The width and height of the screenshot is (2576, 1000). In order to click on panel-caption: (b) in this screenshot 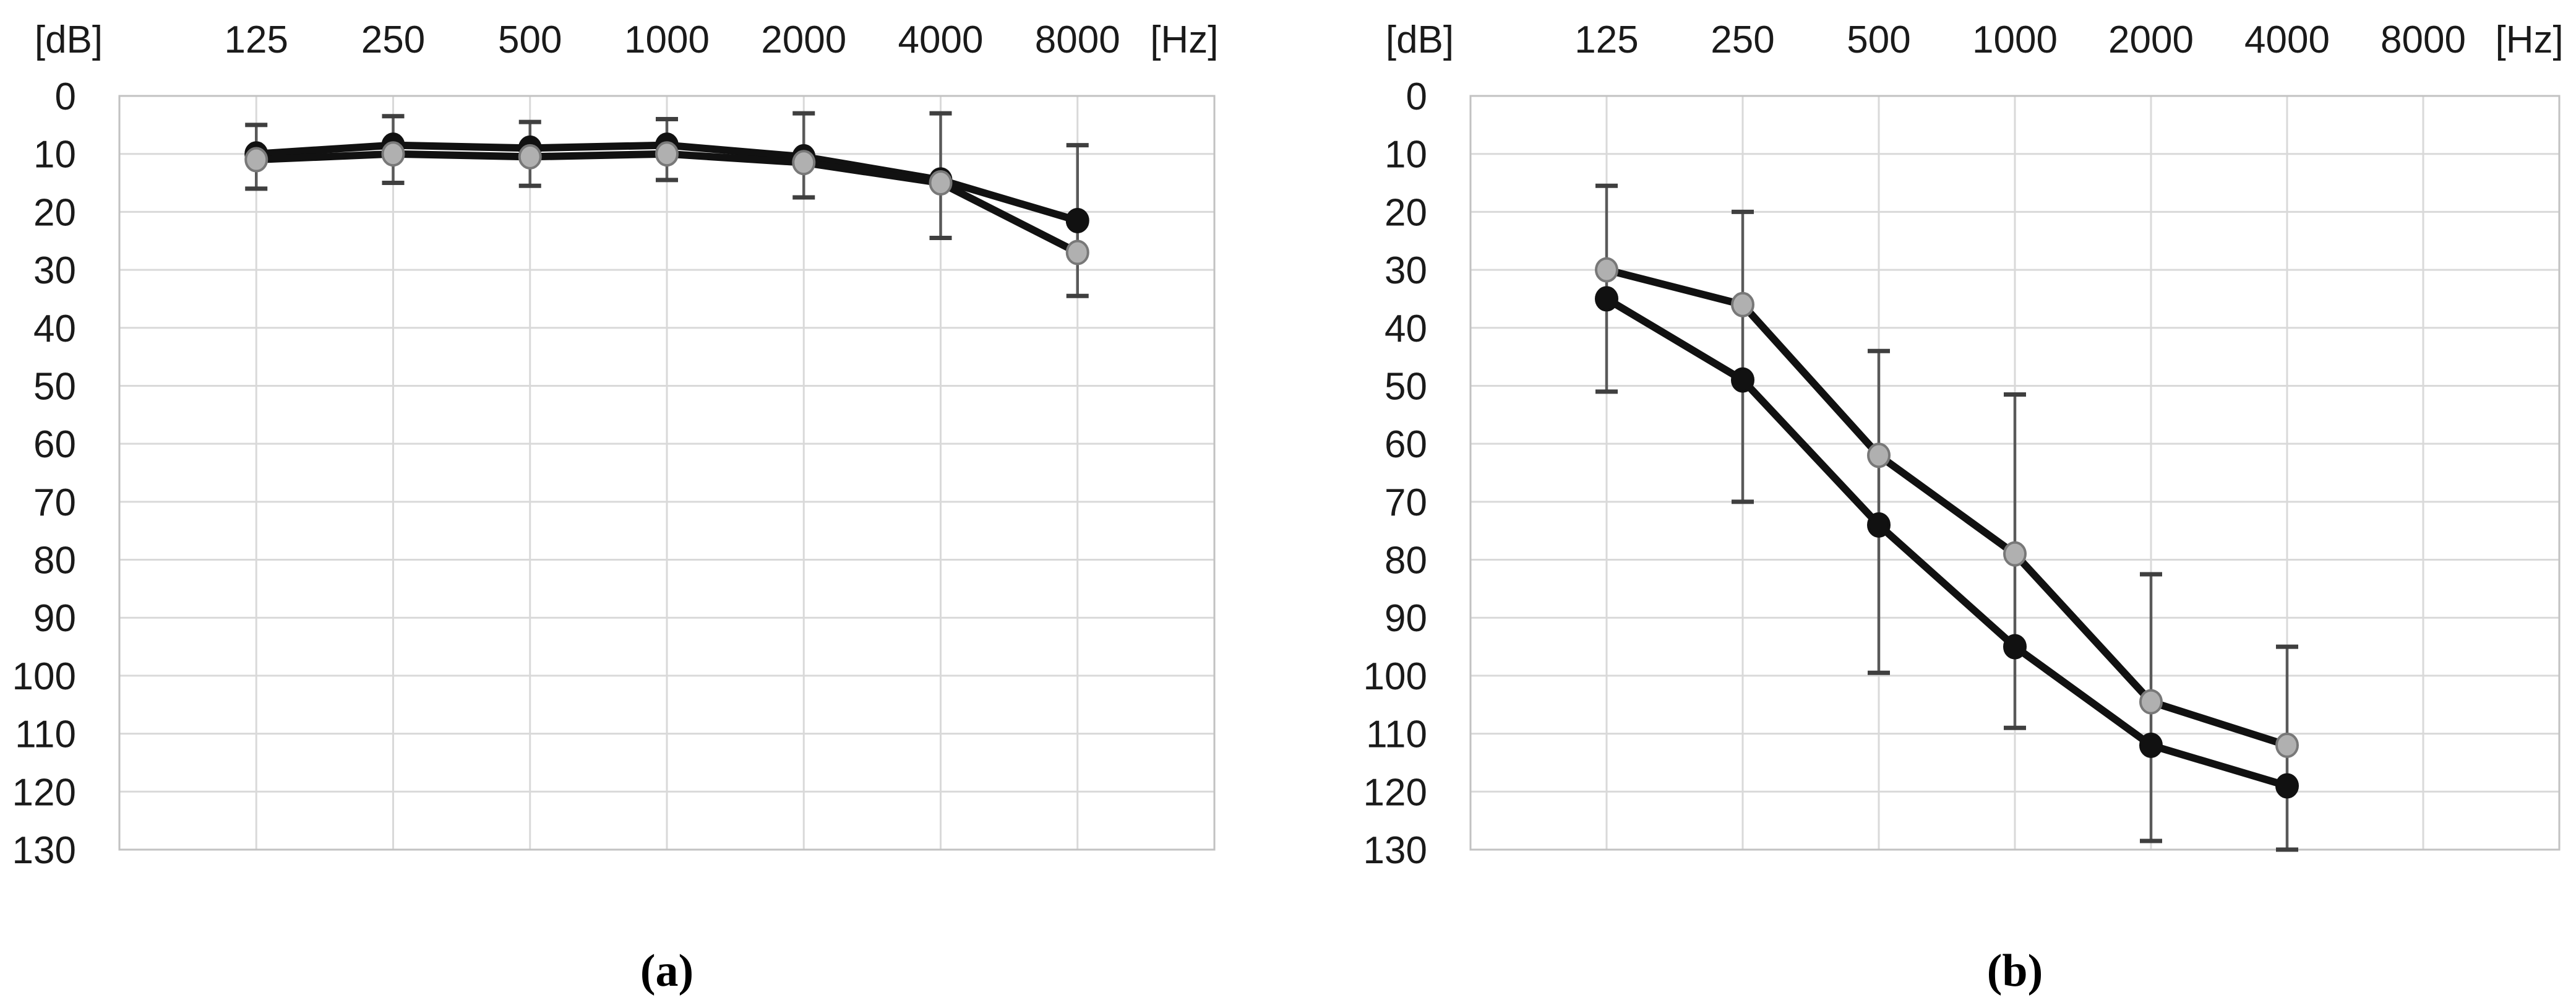, I will do `click(2015, 971)`.